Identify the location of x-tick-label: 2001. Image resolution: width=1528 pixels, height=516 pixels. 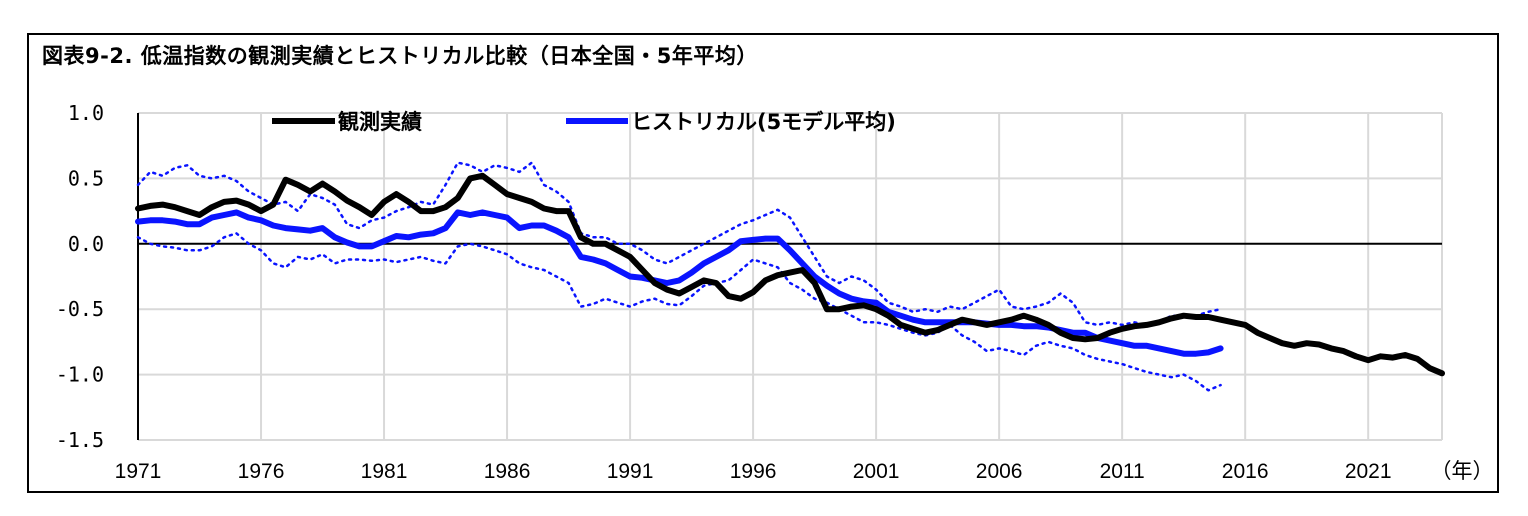
(876, 471).